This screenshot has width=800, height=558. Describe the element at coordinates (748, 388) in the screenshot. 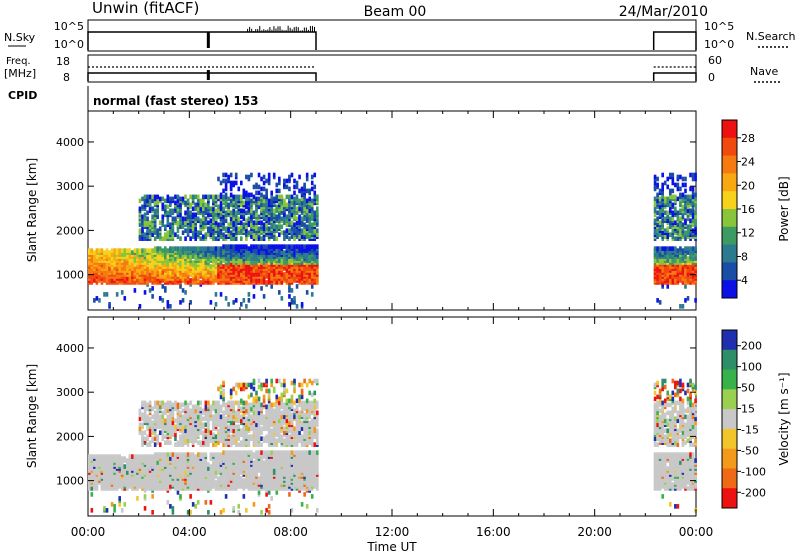

I see `colorbar-tick: 50` at that location.